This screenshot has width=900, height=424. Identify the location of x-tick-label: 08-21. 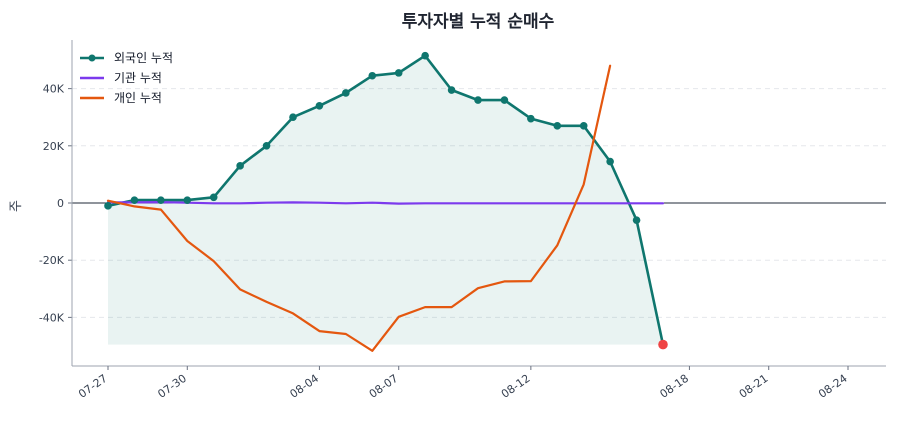
(754, 386).